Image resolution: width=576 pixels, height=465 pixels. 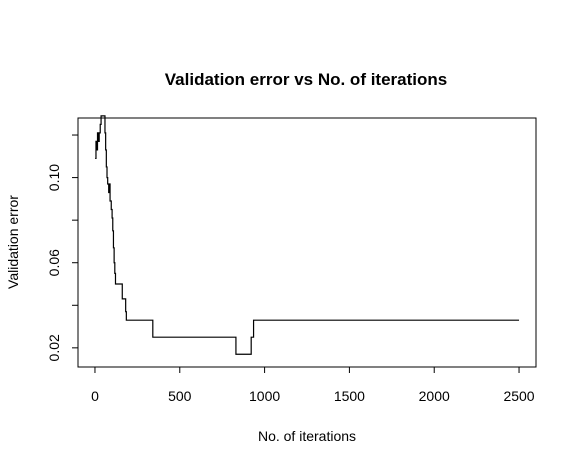 What do you see at coordinates (307, 436) in the screenshot?
I see `x-axis-title: No. of iterations` at bounding box center [307, 436].